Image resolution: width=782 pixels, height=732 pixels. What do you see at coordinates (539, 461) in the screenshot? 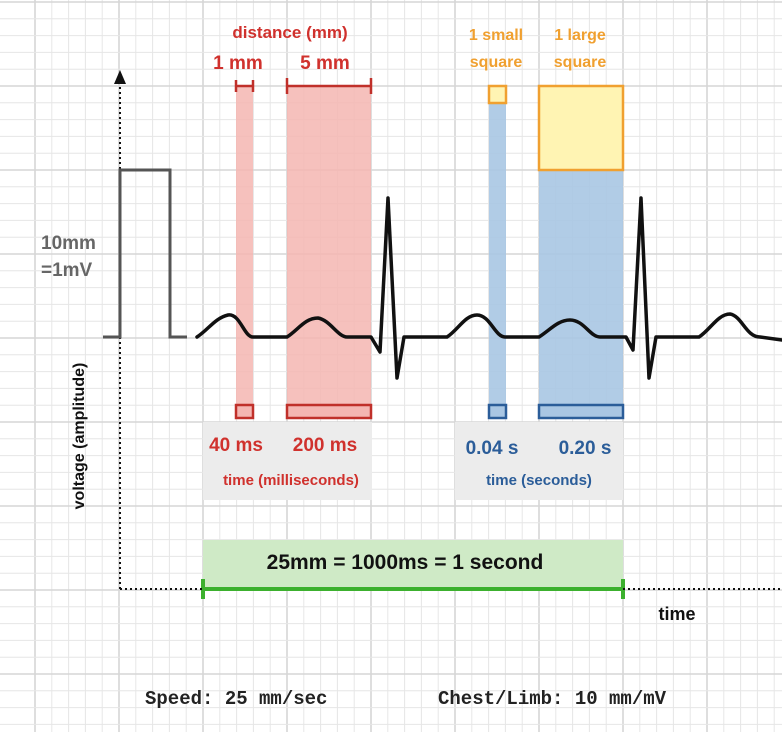
I see `s-caption-panel` at bounding box center [539, 461].